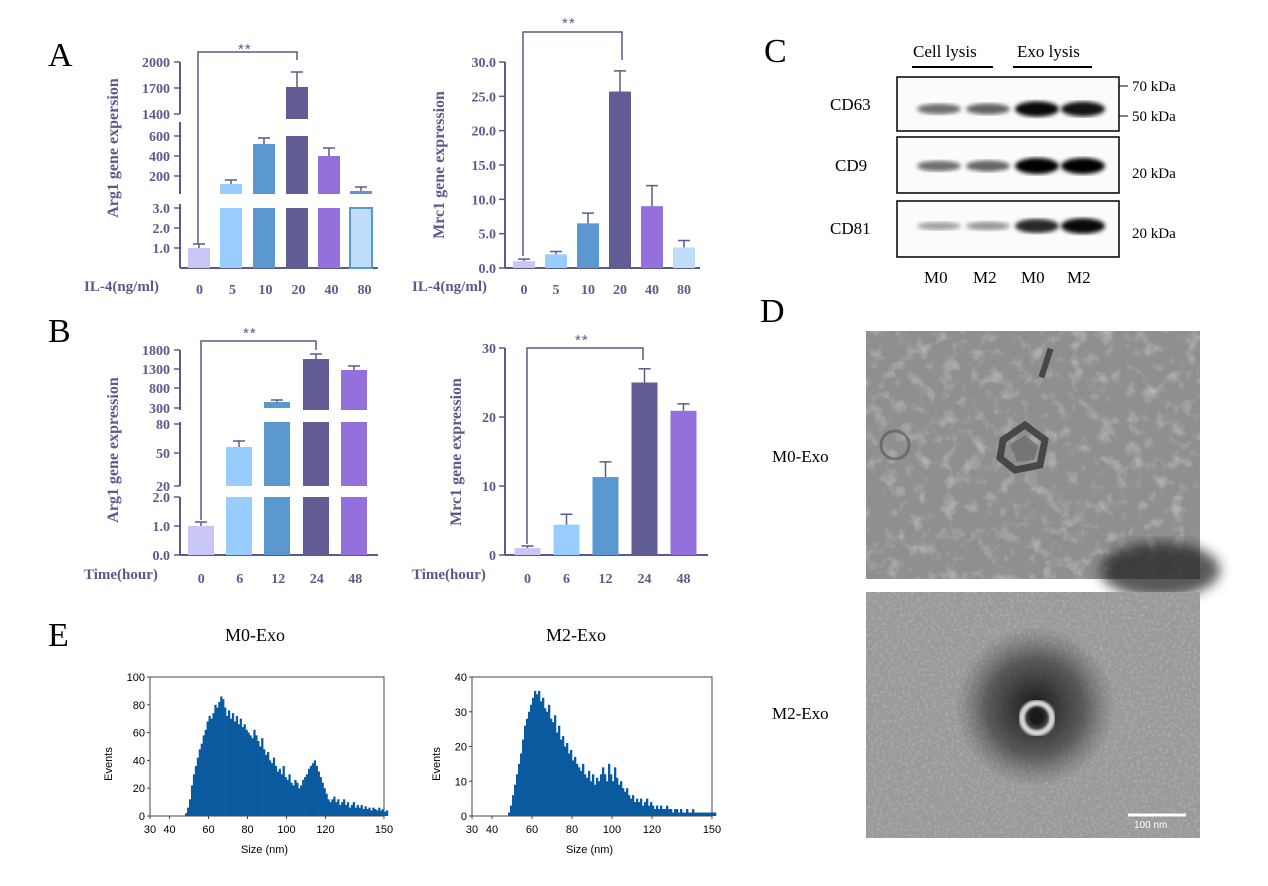 The width and height of the screenshot is (1268, 886). What do you see at coordinates (985, 277) in the screenshot?
I see `lane-label: M2` at bounding box center [985, 277].